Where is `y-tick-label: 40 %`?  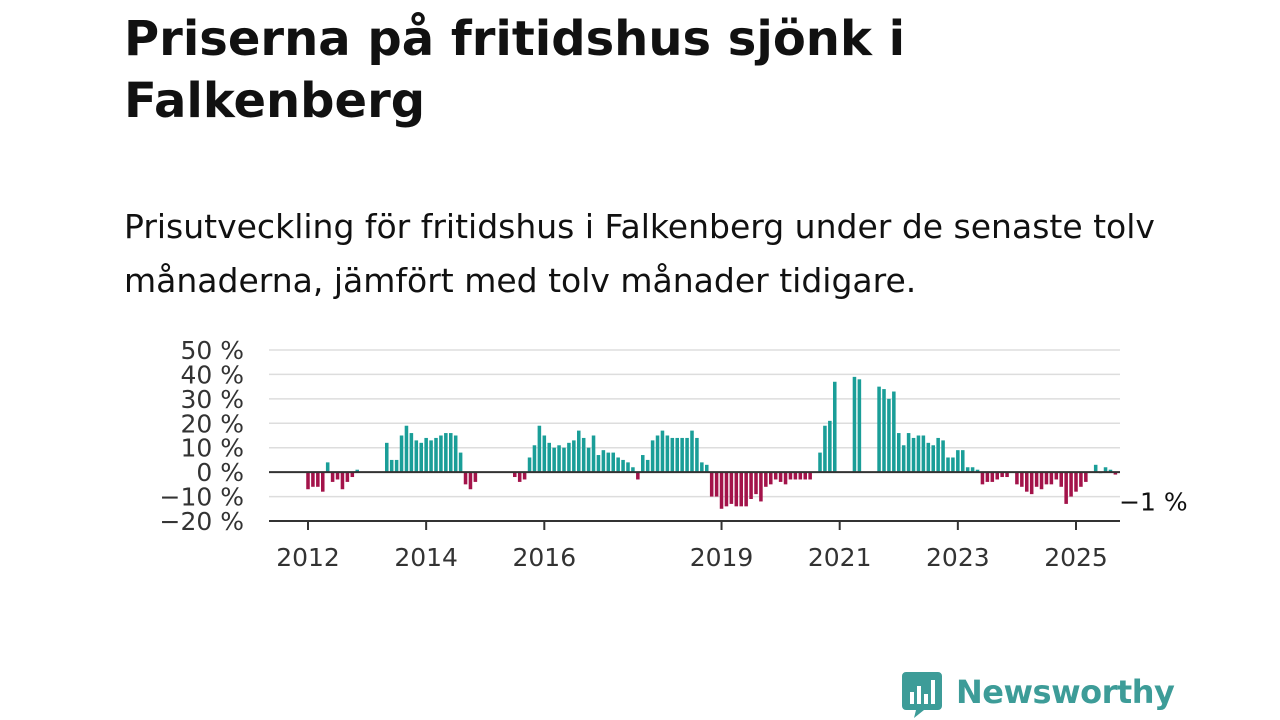 y-tick-label: 40 % is located at coordinates (212, 374).